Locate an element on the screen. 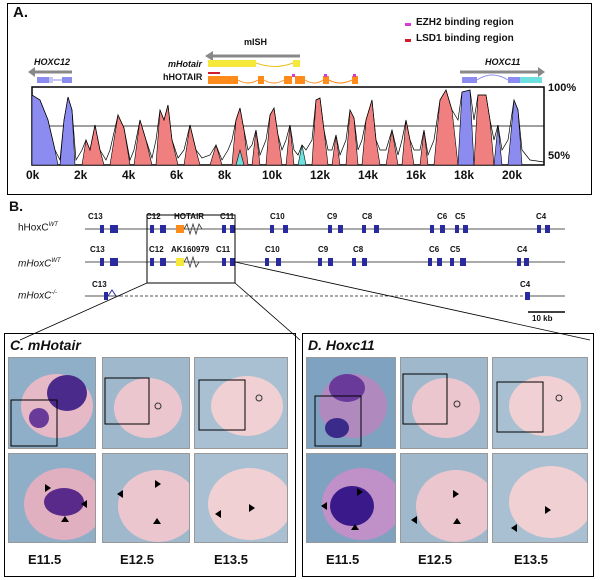  row-label-mhoxc-wt: mHoxCWT is located at coordinates (39, 264).